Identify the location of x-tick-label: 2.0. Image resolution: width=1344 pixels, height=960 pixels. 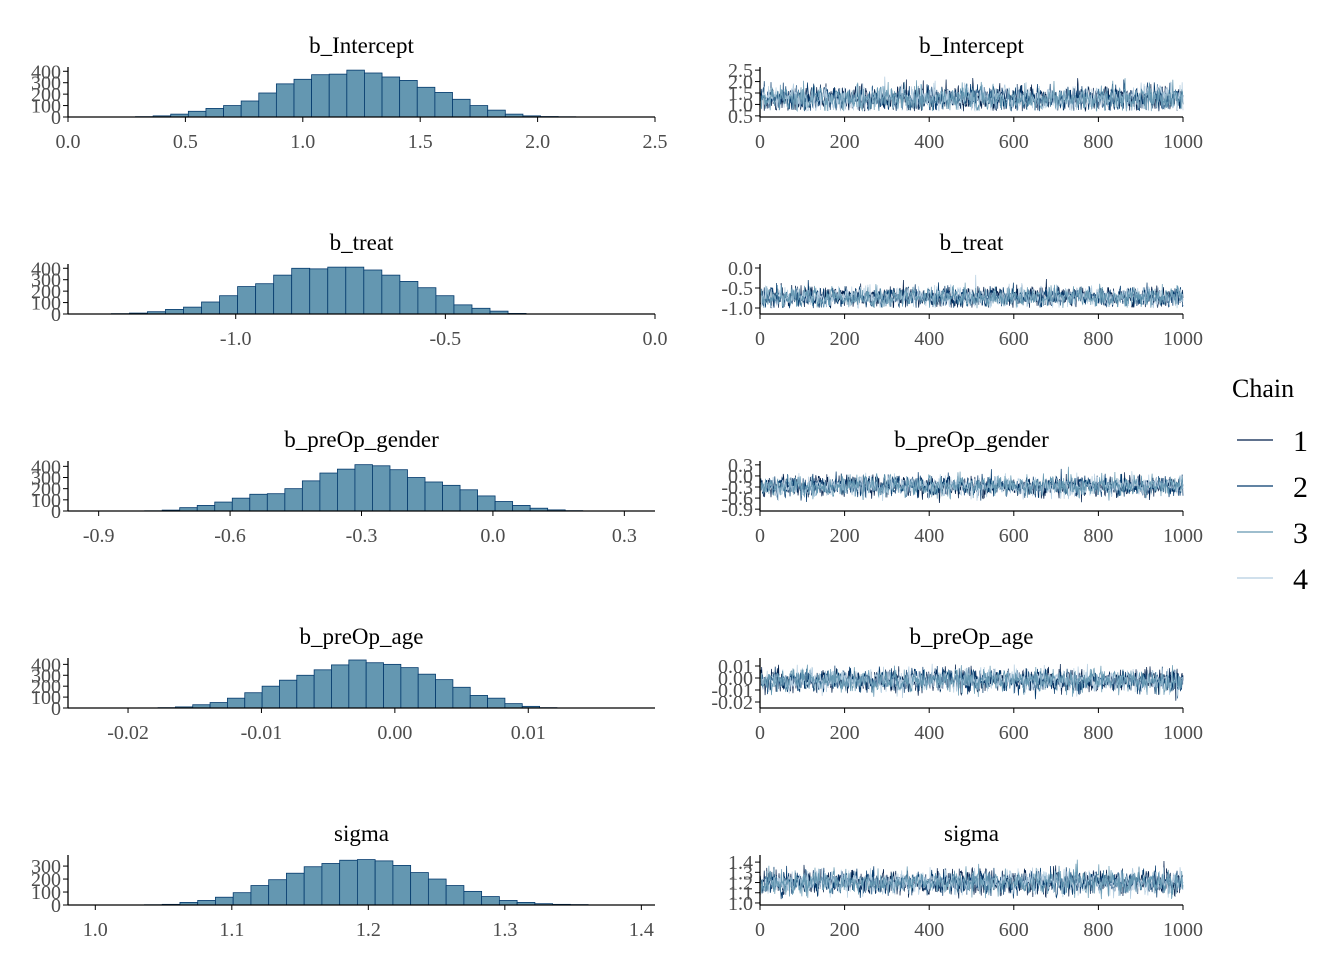
(537, 142).